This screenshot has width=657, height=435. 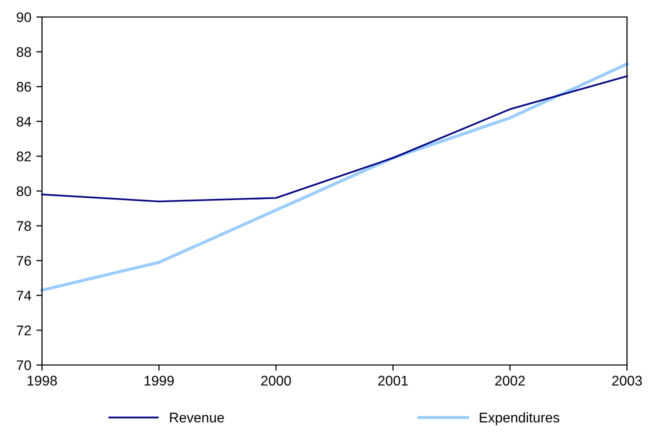 I want to click on x-tick-label: 2003, so click(x=627, y=381).